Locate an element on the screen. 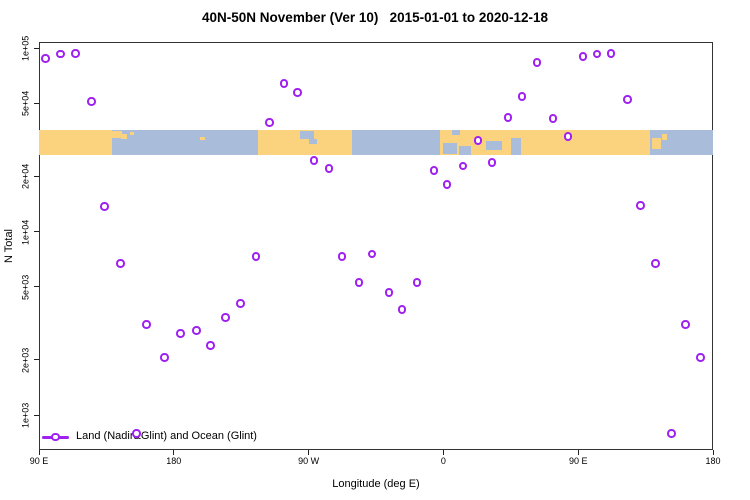 The height and width of the screenshot is (500, 750). y-tick-label: 2e+03 is located at coordinates (25, 360).